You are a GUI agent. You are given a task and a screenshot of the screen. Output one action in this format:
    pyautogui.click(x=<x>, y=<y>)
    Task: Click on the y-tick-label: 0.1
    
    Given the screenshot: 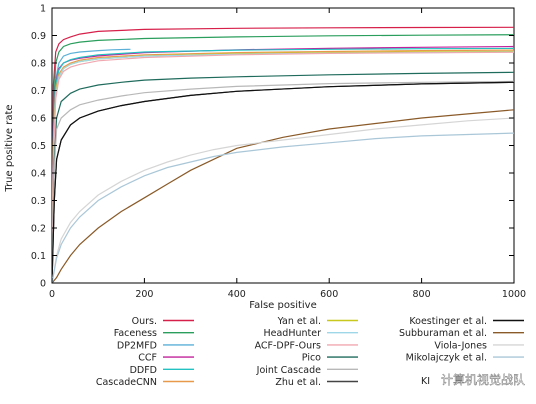 What is the action you would take?
    pyautogui.click(x=38, y=256)
    